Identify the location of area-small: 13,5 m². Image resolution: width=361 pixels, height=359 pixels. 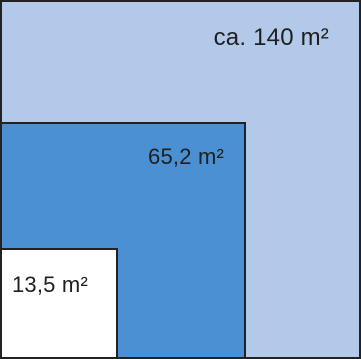
(59, 303).